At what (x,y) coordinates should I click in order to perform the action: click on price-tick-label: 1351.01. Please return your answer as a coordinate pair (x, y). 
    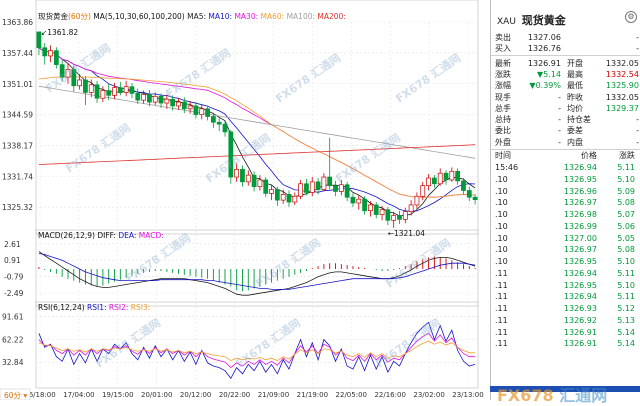
    Looking at the image, I should click on (17, 84).